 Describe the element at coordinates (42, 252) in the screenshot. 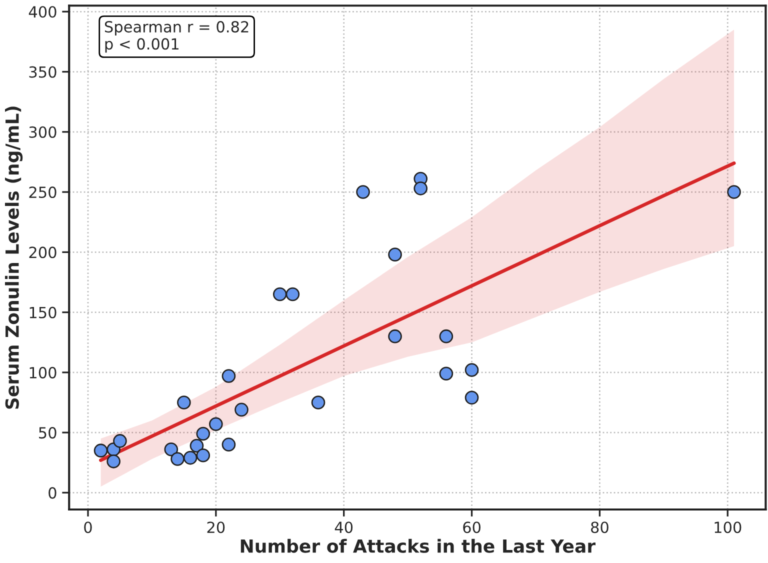

I see `y-tick-label: 200` at that location.